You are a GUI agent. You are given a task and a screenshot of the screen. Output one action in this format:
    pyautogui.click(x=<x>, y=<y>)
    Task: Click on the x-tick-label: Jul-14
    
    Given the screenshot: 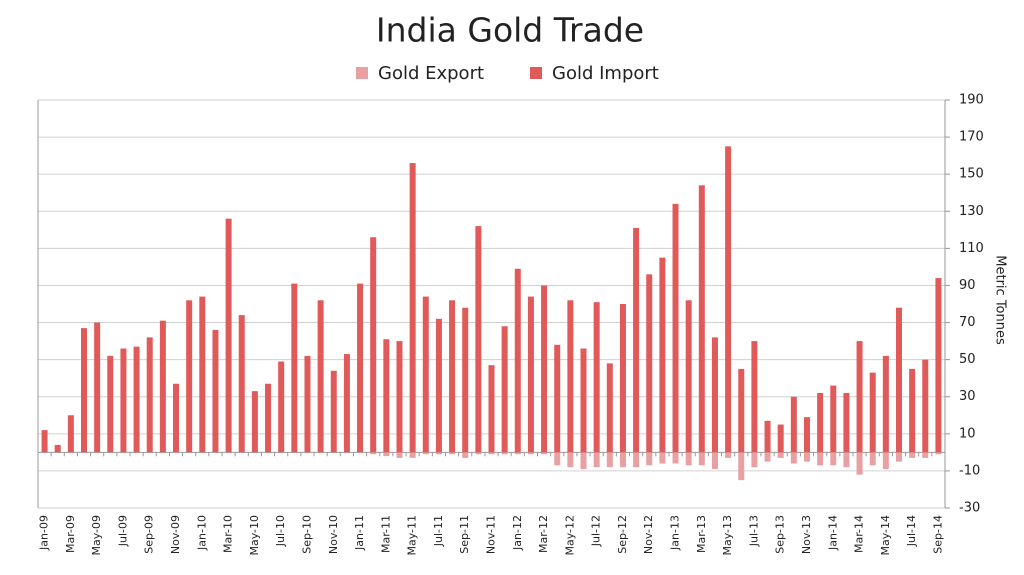 What is the action you would take?
    pyautogui.click(x=911, y=531)
    